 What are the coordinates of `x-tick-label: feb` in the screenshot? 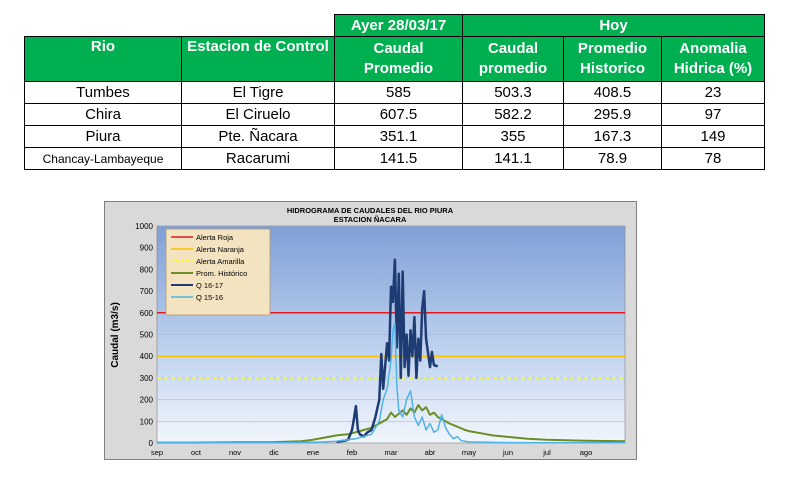 It's located at (352, 452).